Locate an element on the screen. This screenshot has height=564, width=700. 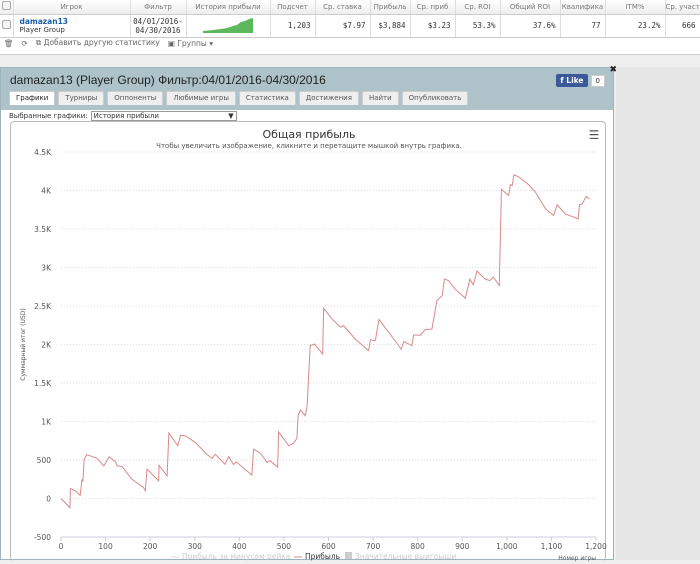
filter-to: 04/30/2016 is located at coordinates (158, 30).